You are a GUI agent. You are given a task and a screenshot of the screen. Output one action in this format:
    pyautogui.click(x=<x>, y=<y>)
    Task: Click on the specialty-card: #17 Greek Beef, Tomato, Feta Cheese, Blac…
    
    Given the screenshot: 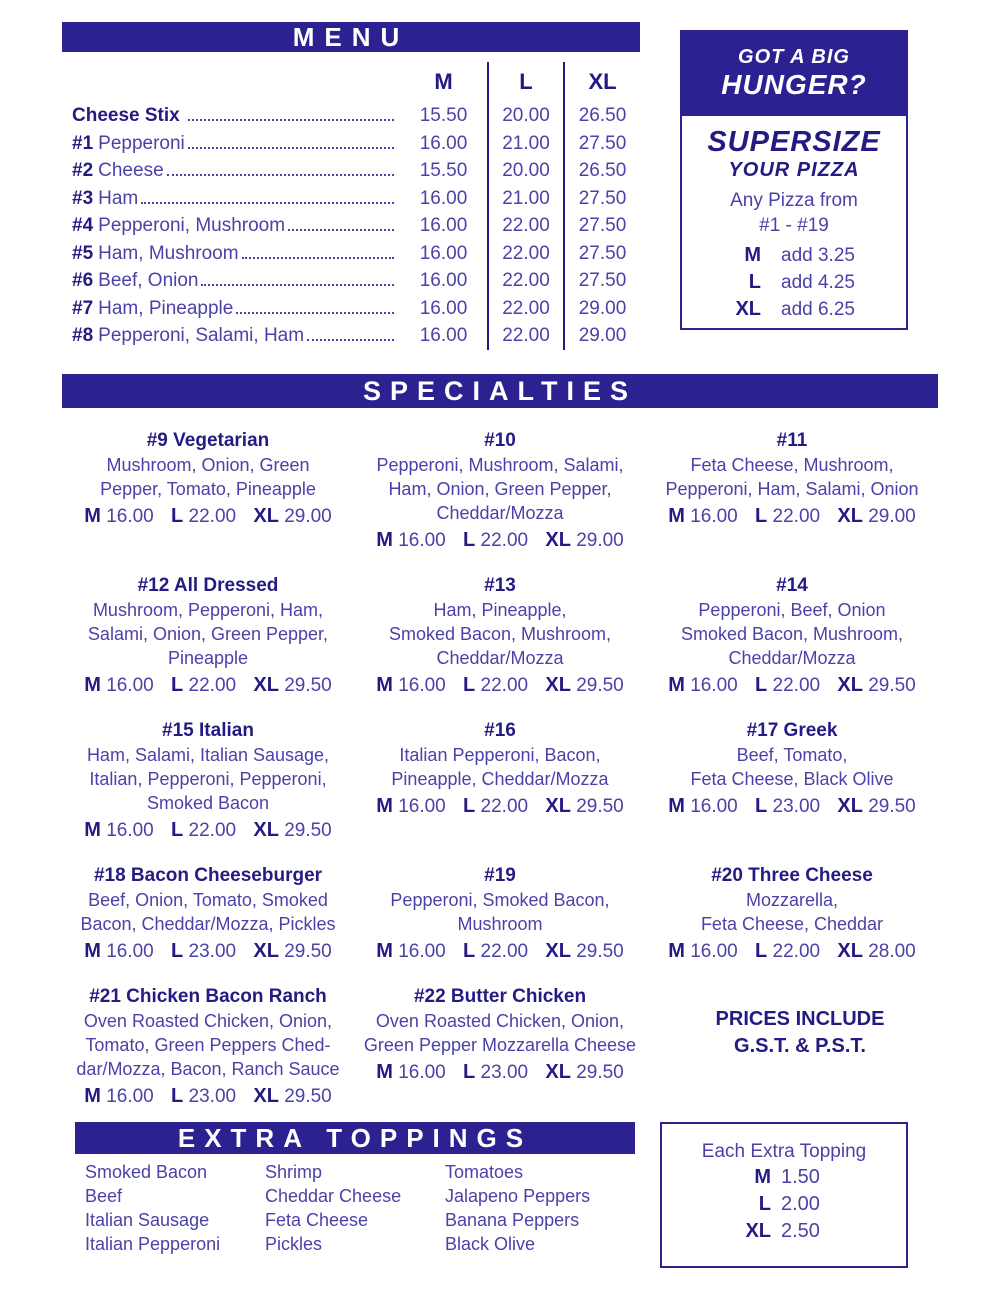 What is the action you would take?
    pyautogui.click(x=792, y=768)
    